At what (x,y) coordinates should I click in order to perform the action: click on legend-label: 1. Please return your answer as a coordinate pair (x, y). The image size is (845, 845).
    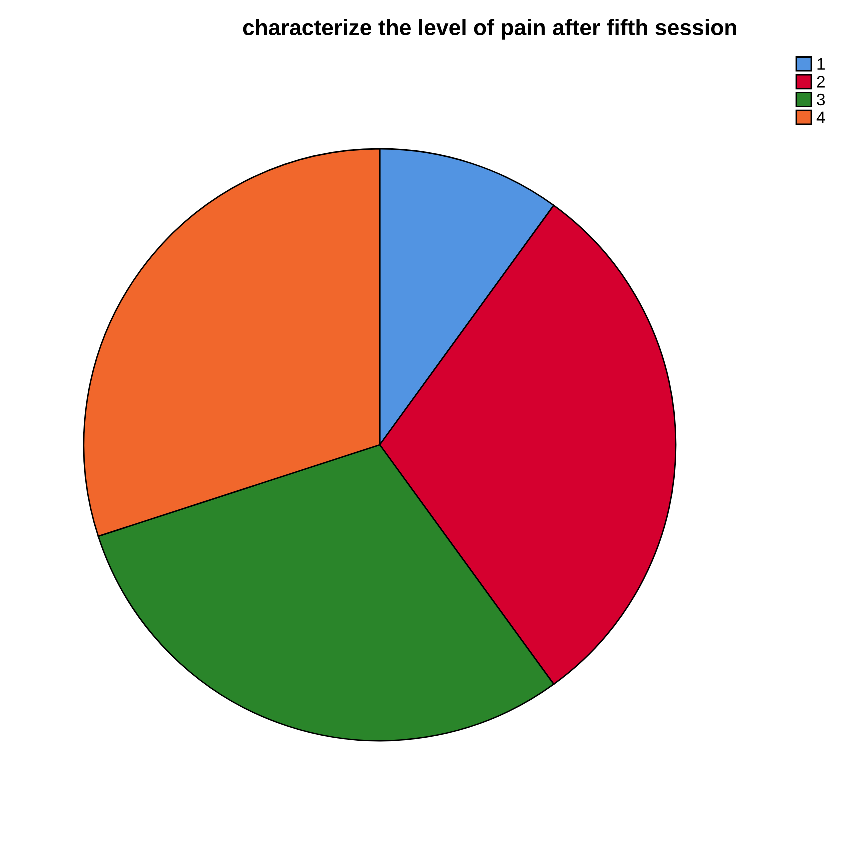
    Looking at the image, I should click on (821, 64).